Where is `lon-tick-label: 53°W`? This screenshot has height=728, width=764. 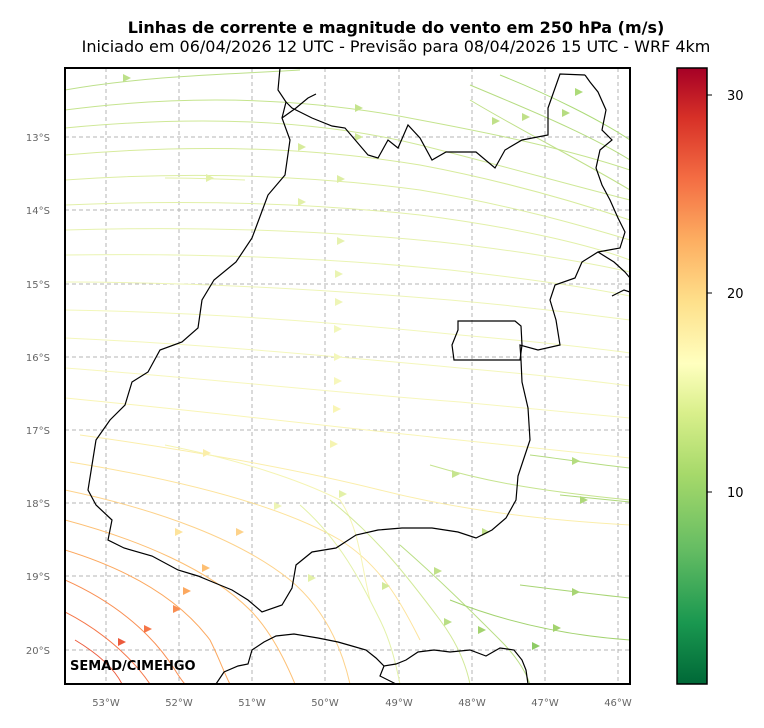
lon-tick-label: 53°W is located at coordinates (106, 703).